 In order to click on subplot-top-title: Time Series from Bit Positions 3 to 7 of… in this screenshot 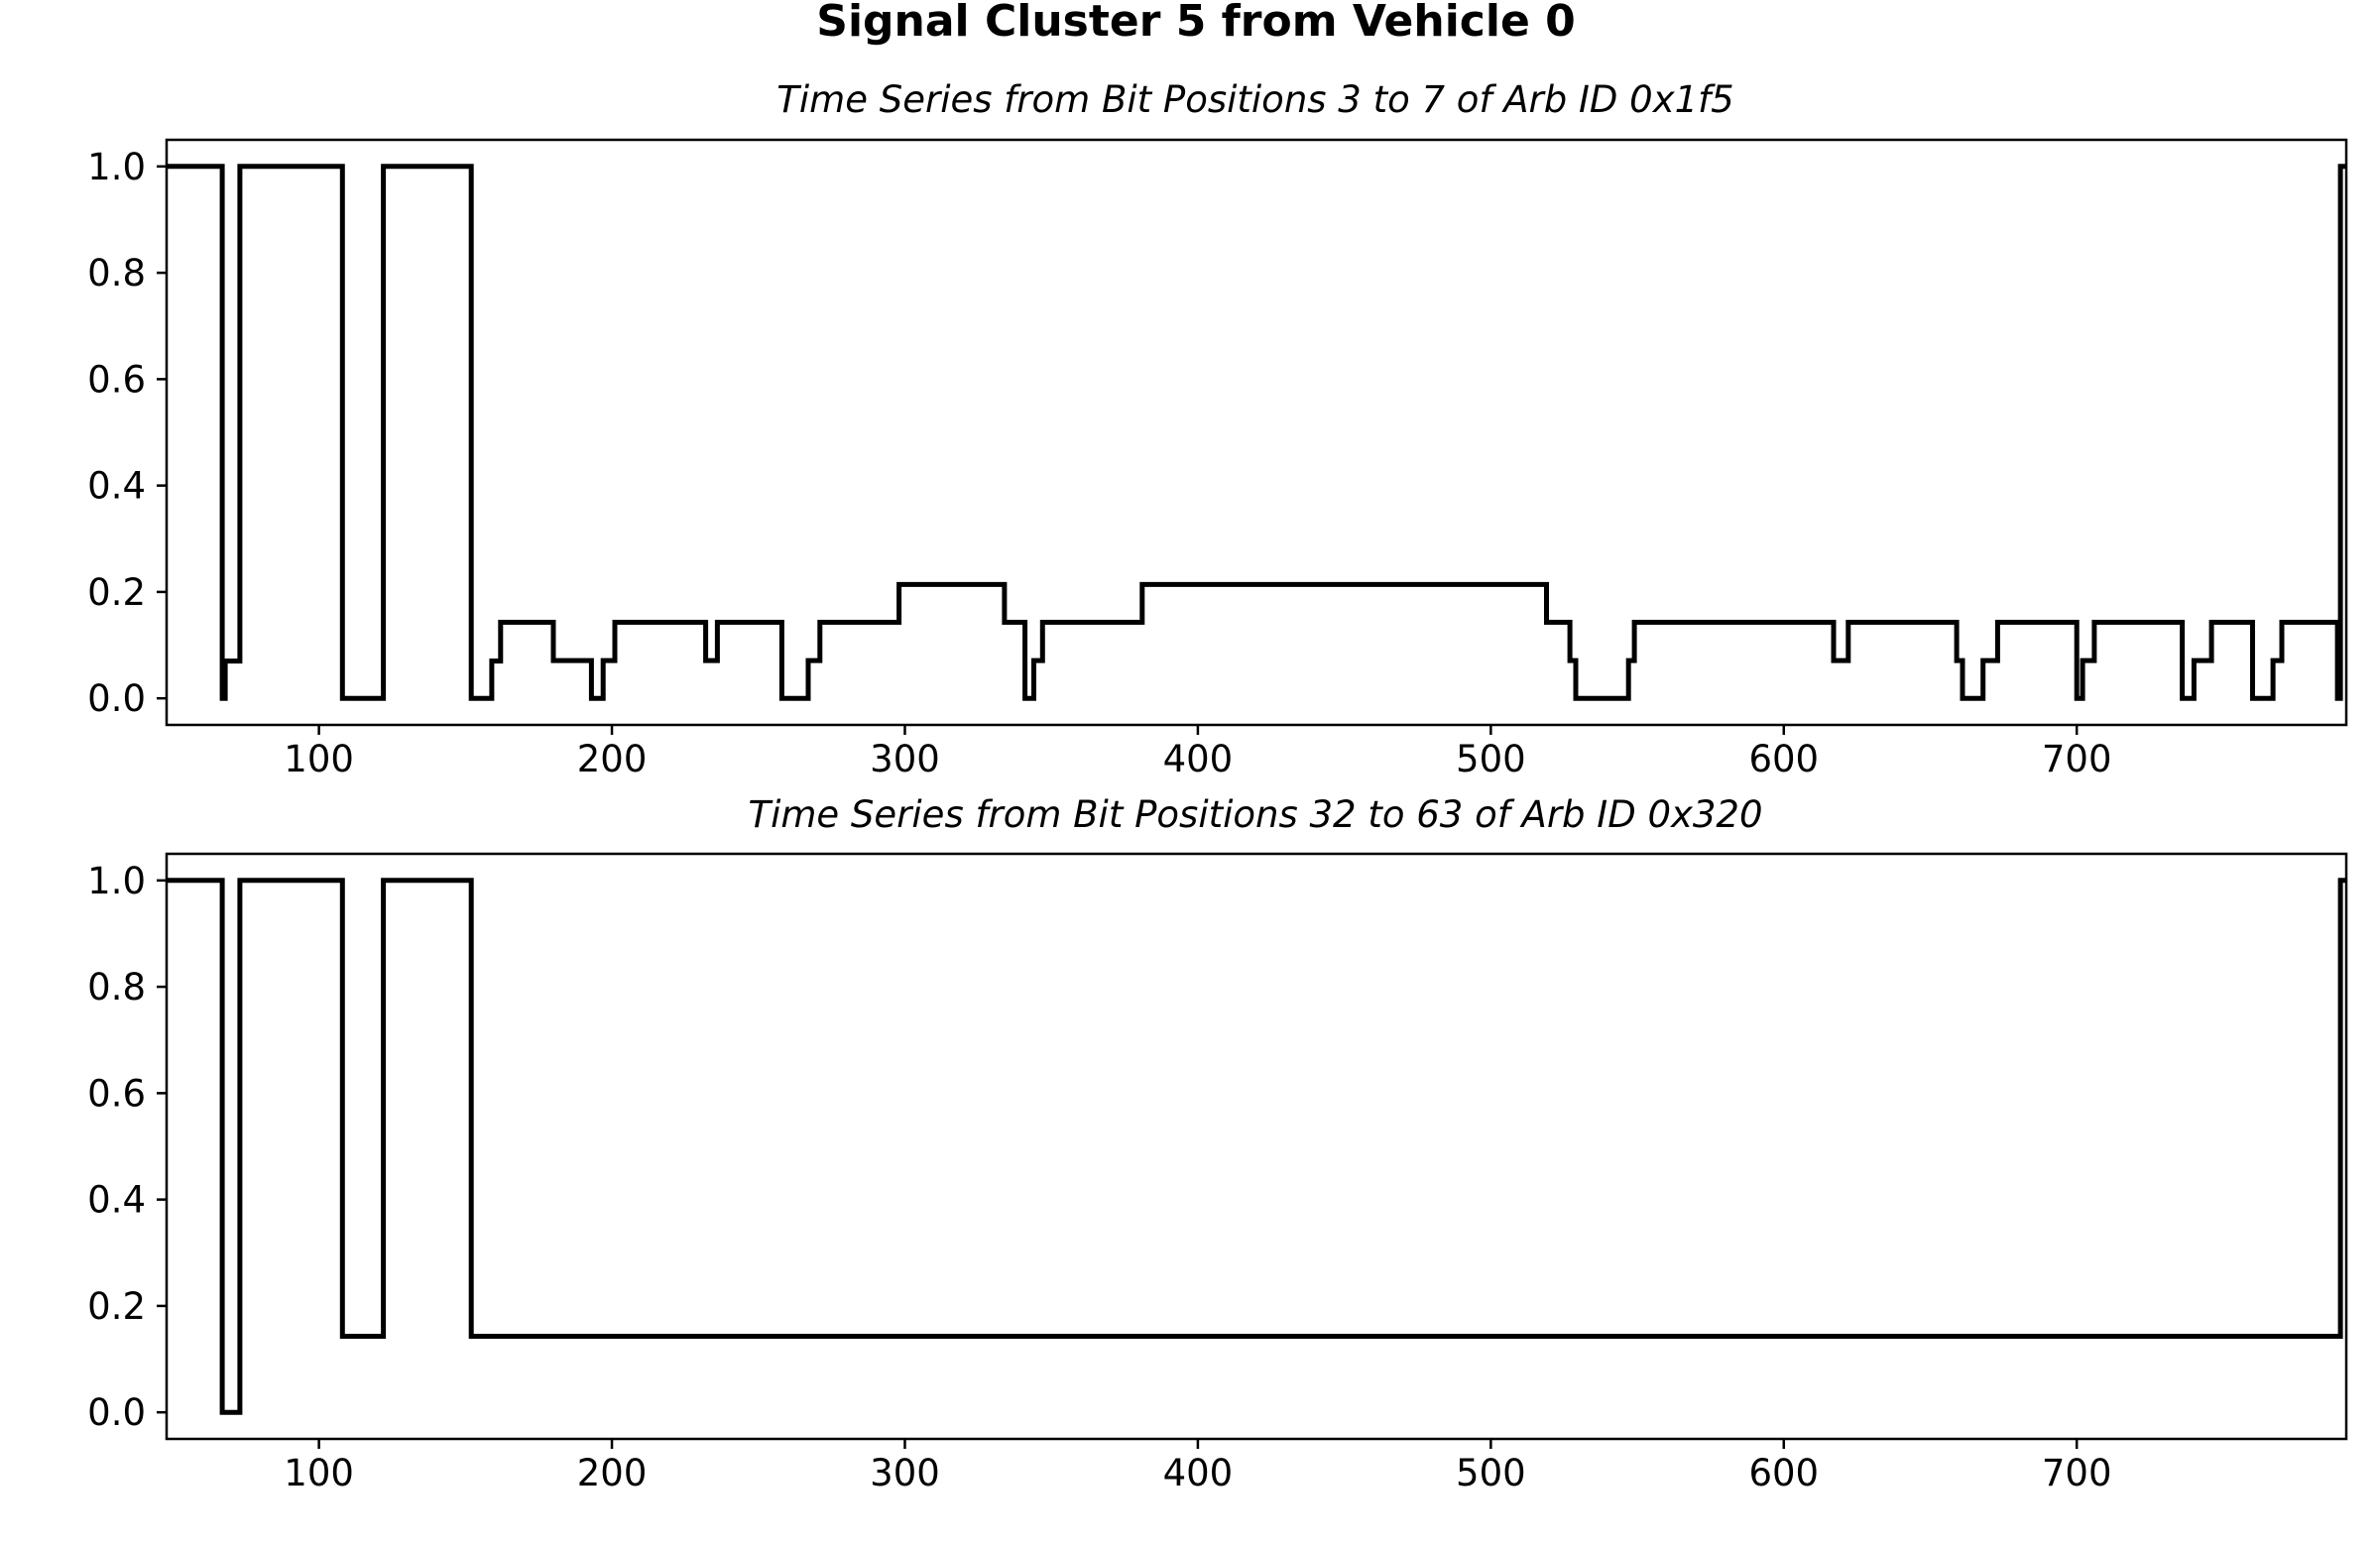, I will do `click(1254, 99)`.